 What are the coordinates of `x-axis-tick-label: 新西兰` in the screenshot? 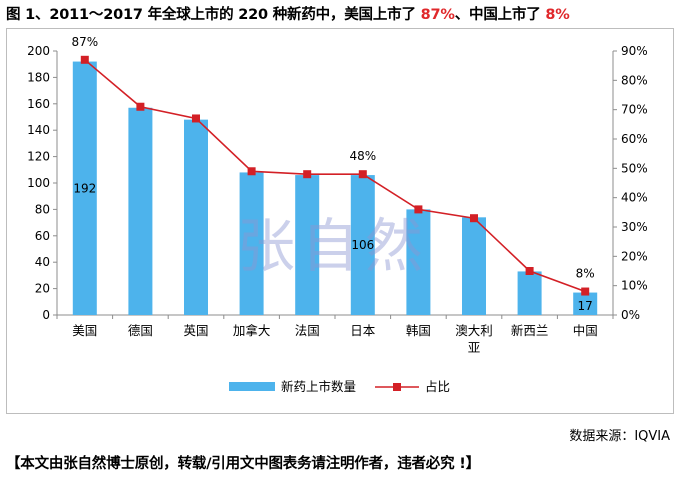 It's located at (530, 330).